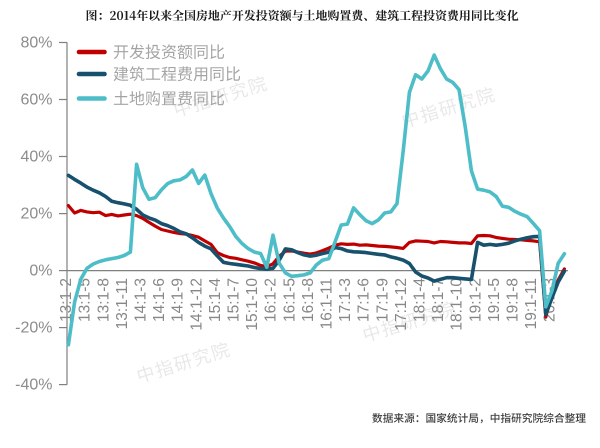 This screenshot has height=448, width=600. I want to click on svg-text: 15:1-10, so click(252, 304).